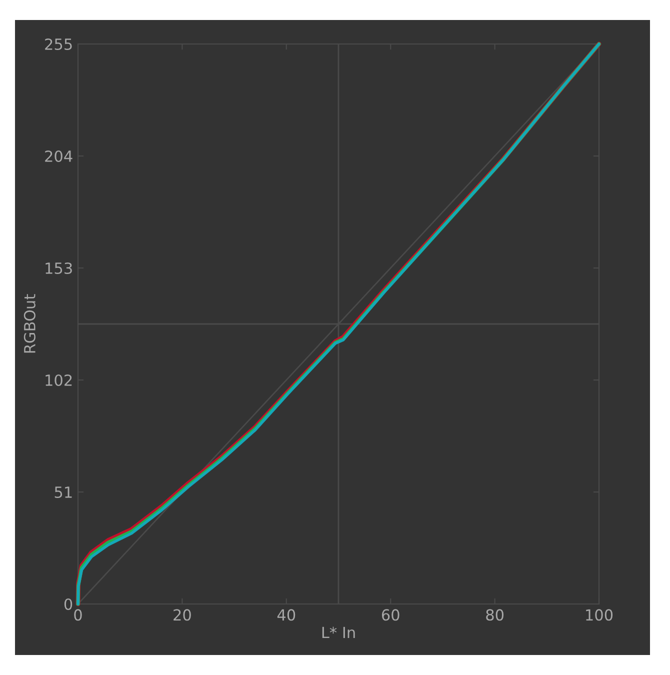 This screenshot has height=675, width=670. I want to click on y-tick-label: 51, so click(63, 492).